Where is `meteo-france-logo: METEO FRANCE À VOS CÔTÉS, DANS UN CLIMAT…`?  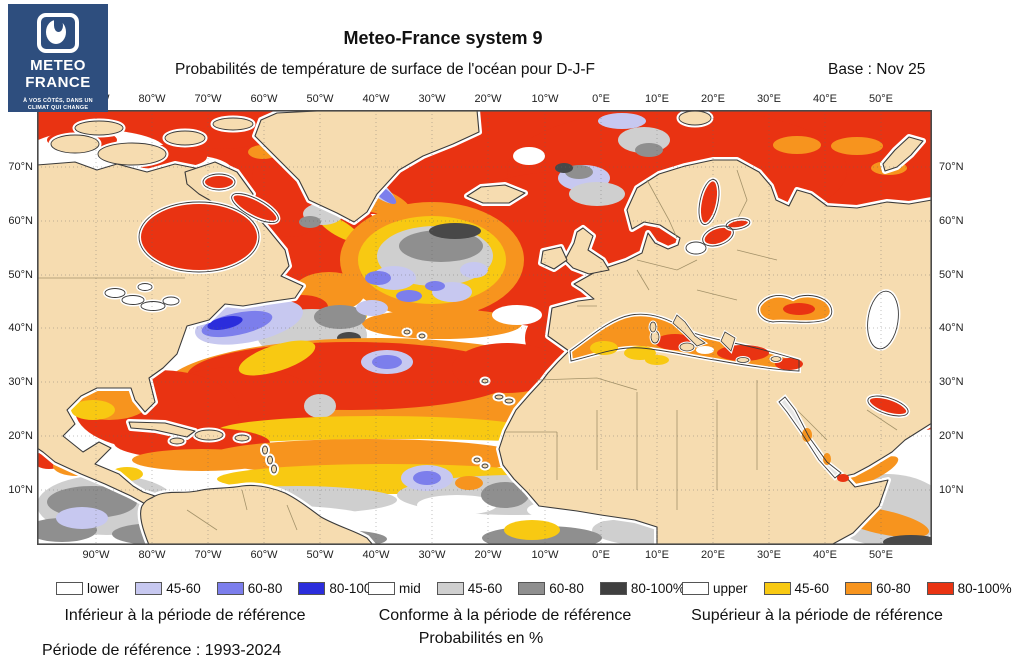
meteo-france-logo: METEO FRANCE À VOS CÔTÉS, DANS UN CLIMAT… is located at coordinates (58, 58).